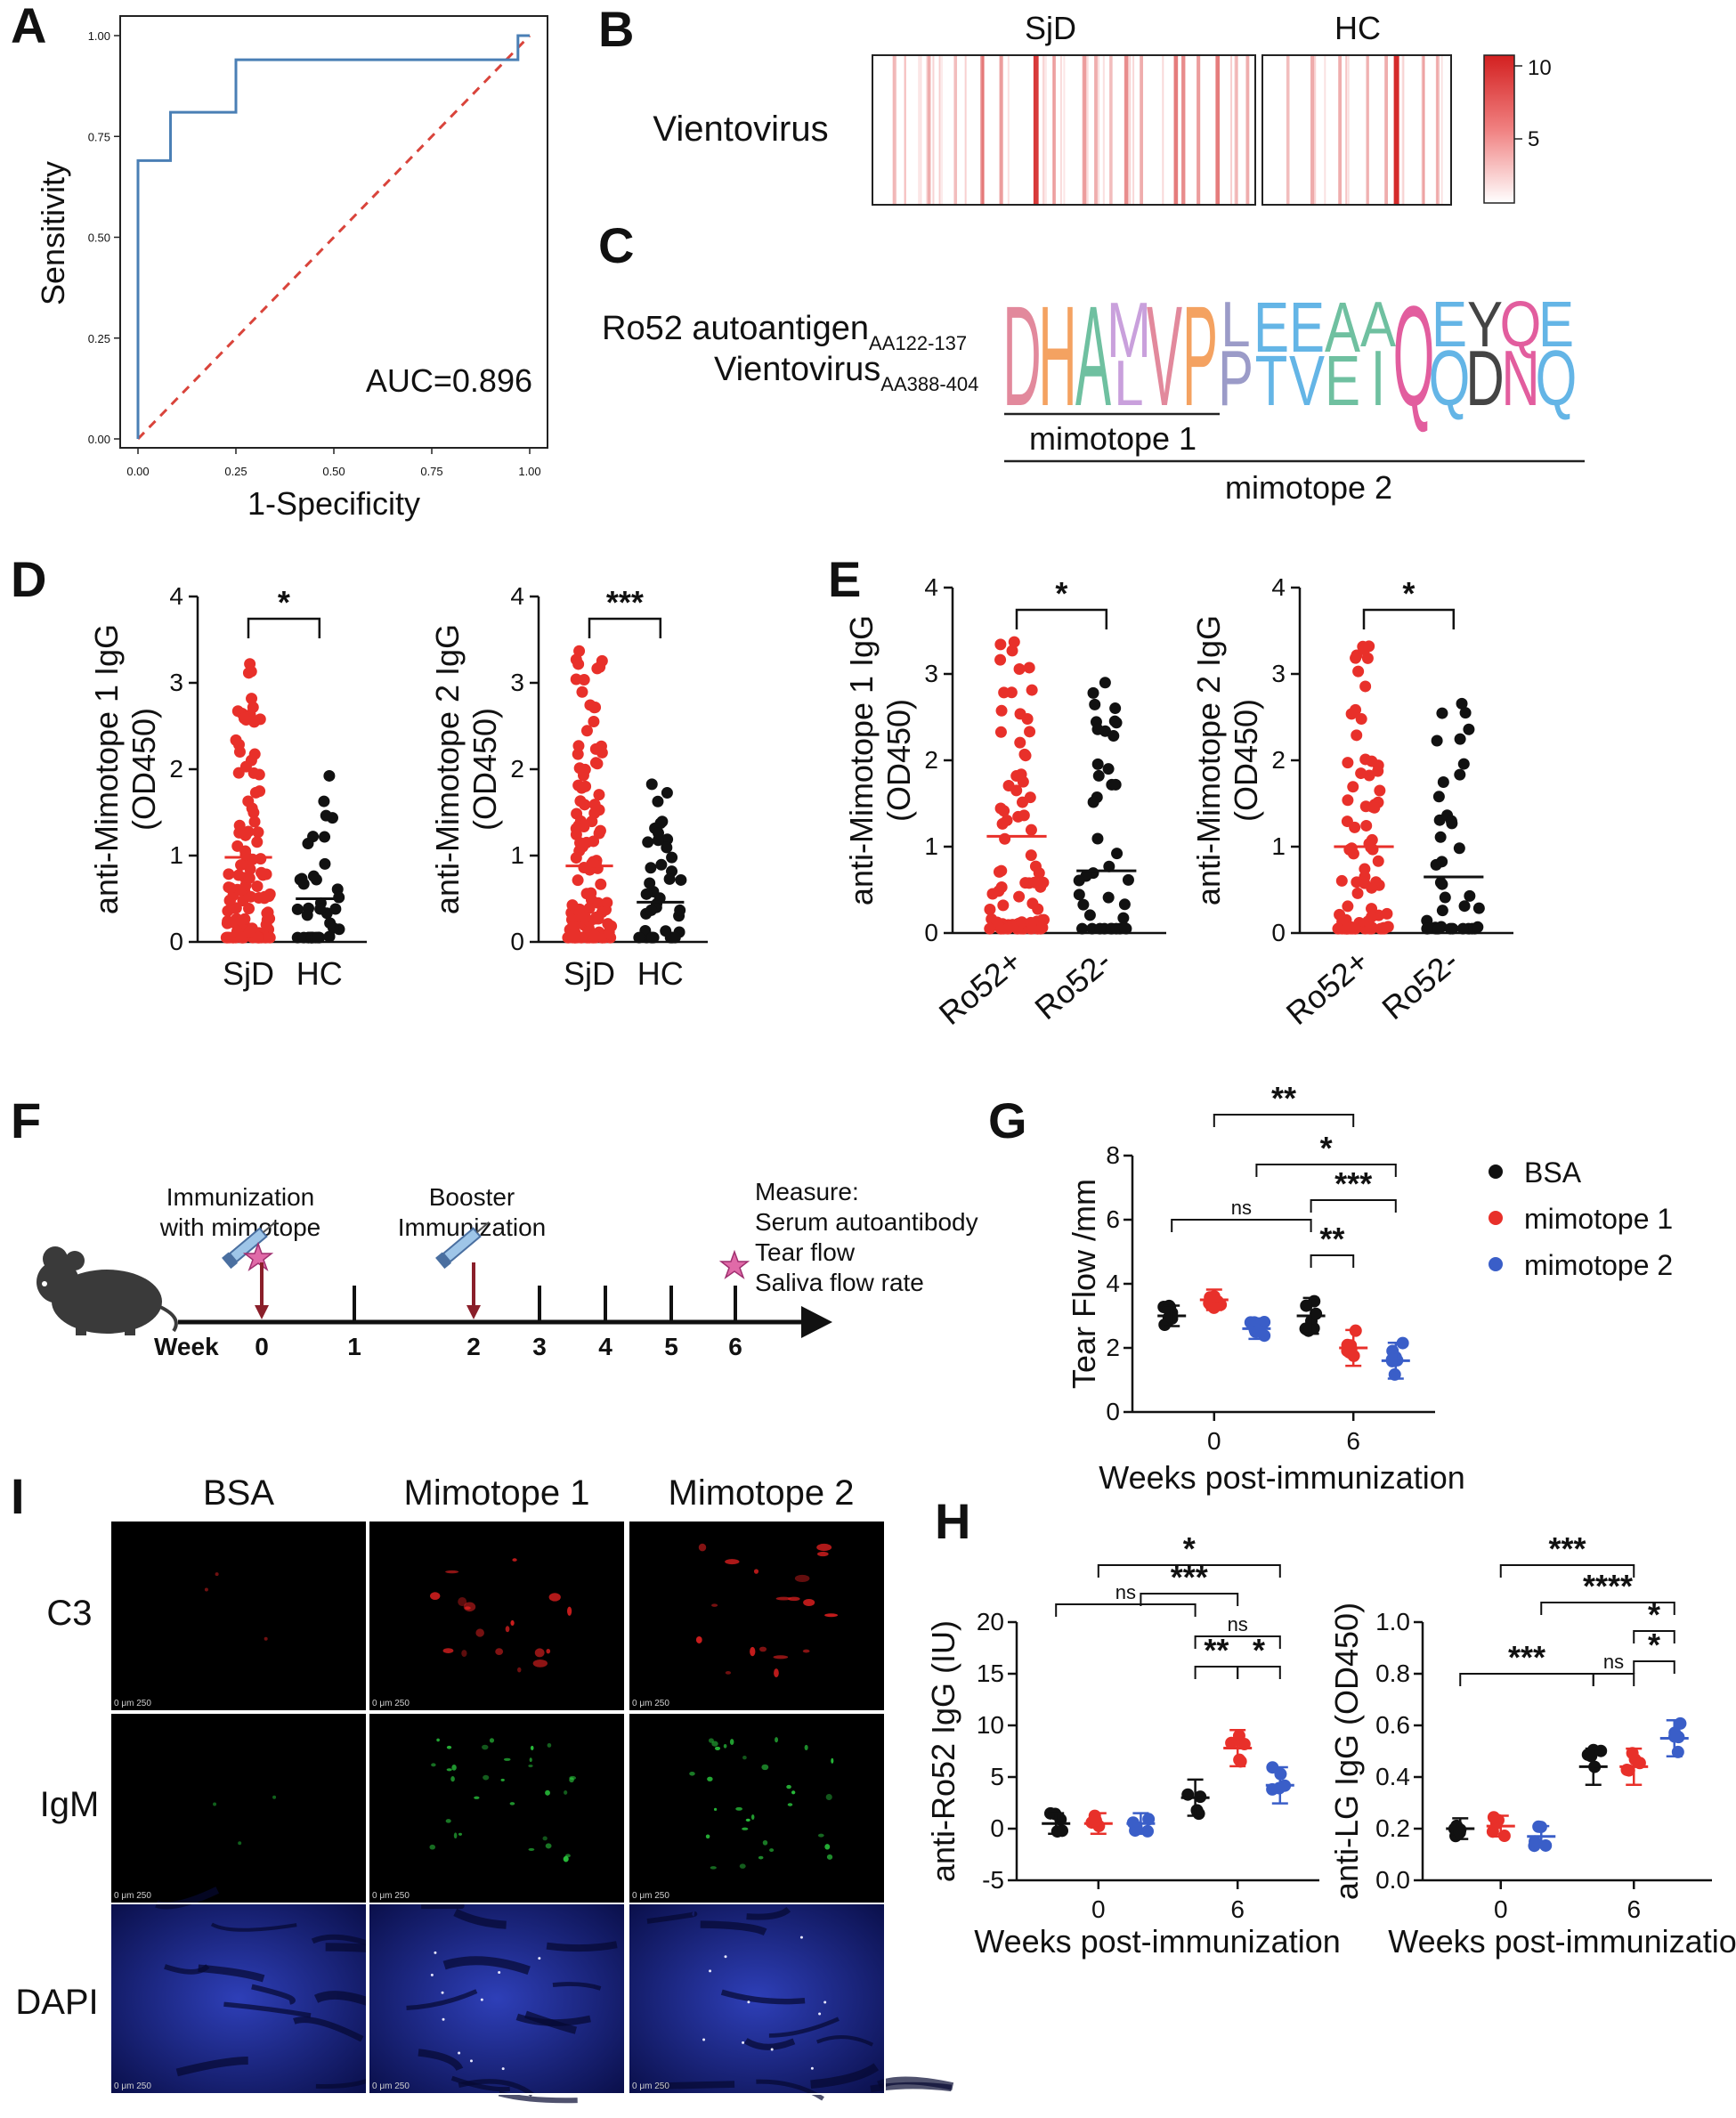 This screenshot has width=1736, height=2118. Describe the element at coordinates (29, 26) in the screenshot. I see `panel-label-A: A` at that location.